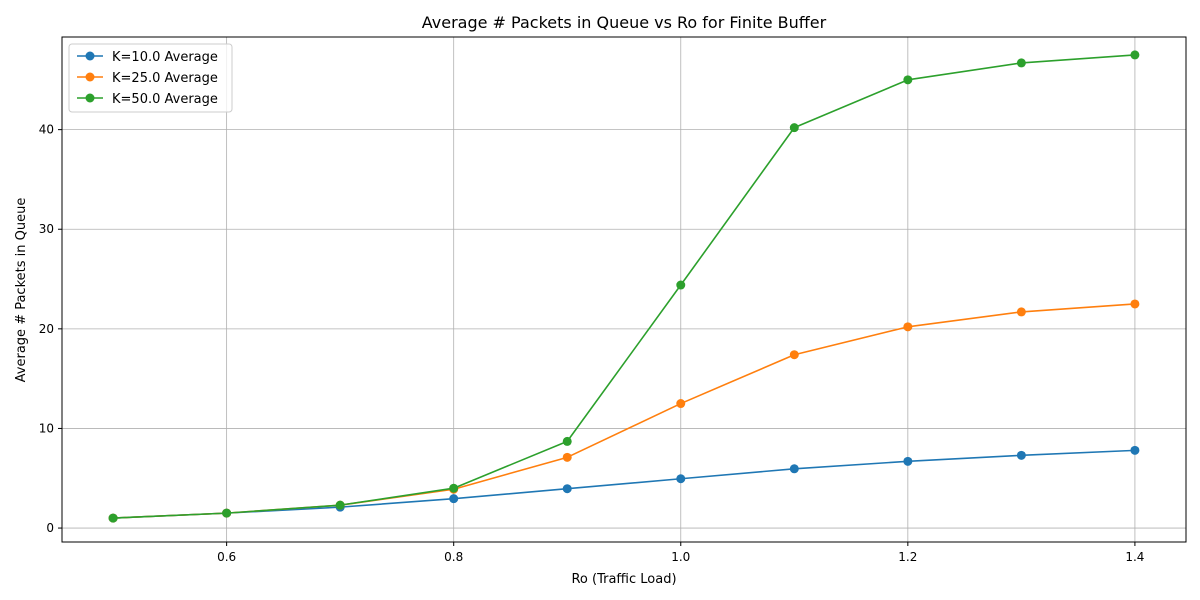 This screenshot has height=600, width=1200. What do you see at coordinates (46, 428) in the screenshot?
I see `y-tick-label: 10` at bounding box center [46, 428].